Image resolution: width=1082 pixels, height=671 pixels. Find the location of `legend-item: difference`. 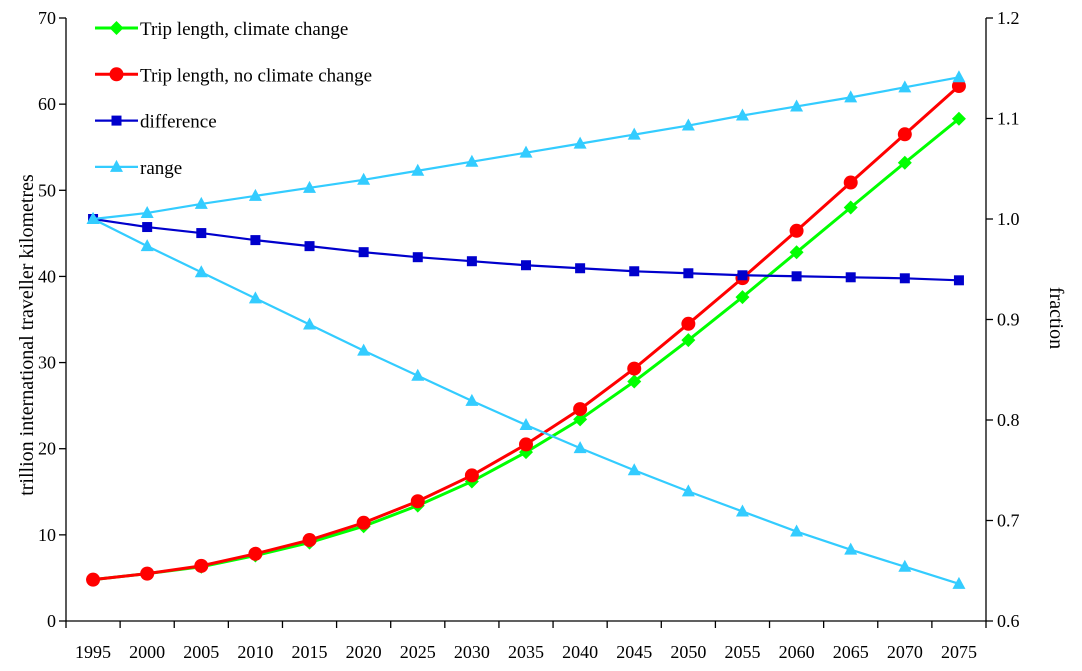

legend-item: difference is located at coordinates (156, 122).